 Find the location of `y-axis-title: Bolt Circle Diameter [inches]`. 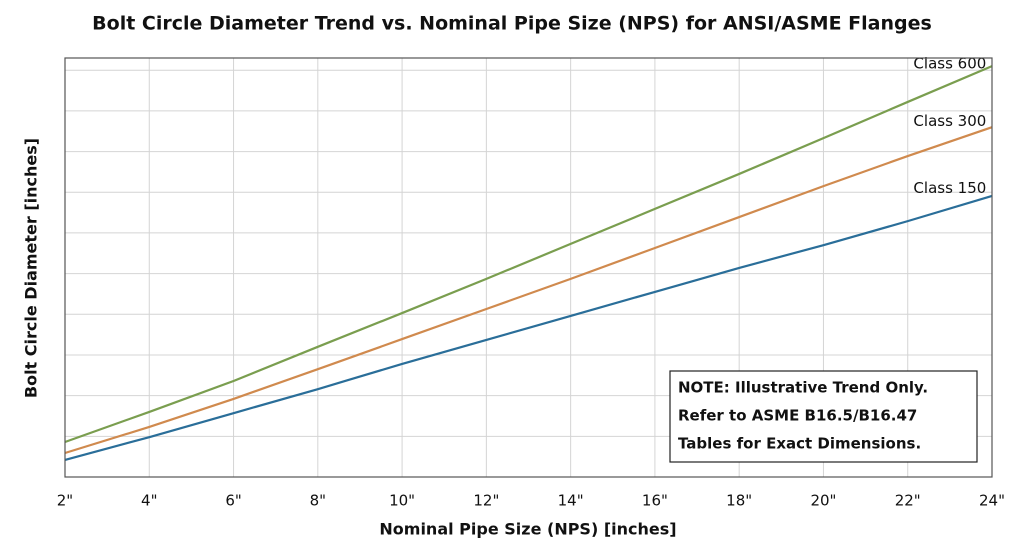

y-axis-title: Bolt Circle Diameter [inches] is located at coordinates (31, 268).